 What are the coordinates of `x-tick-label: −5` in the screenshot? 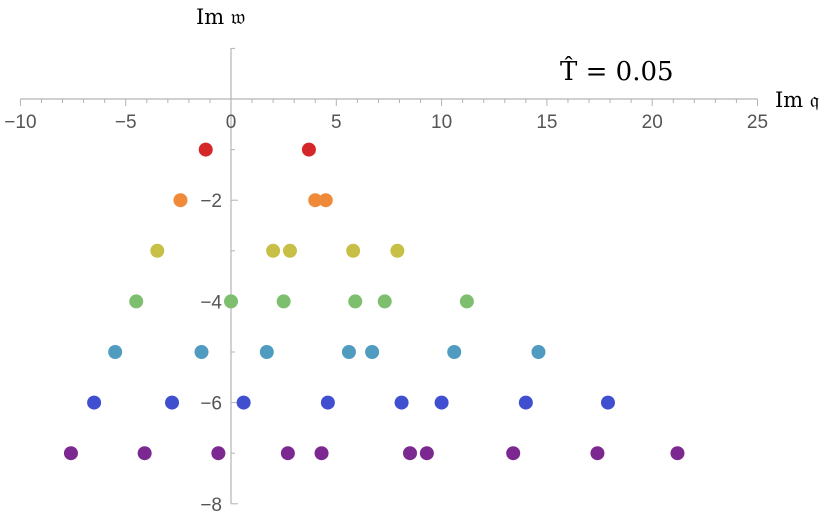 It's located at (126, 122).